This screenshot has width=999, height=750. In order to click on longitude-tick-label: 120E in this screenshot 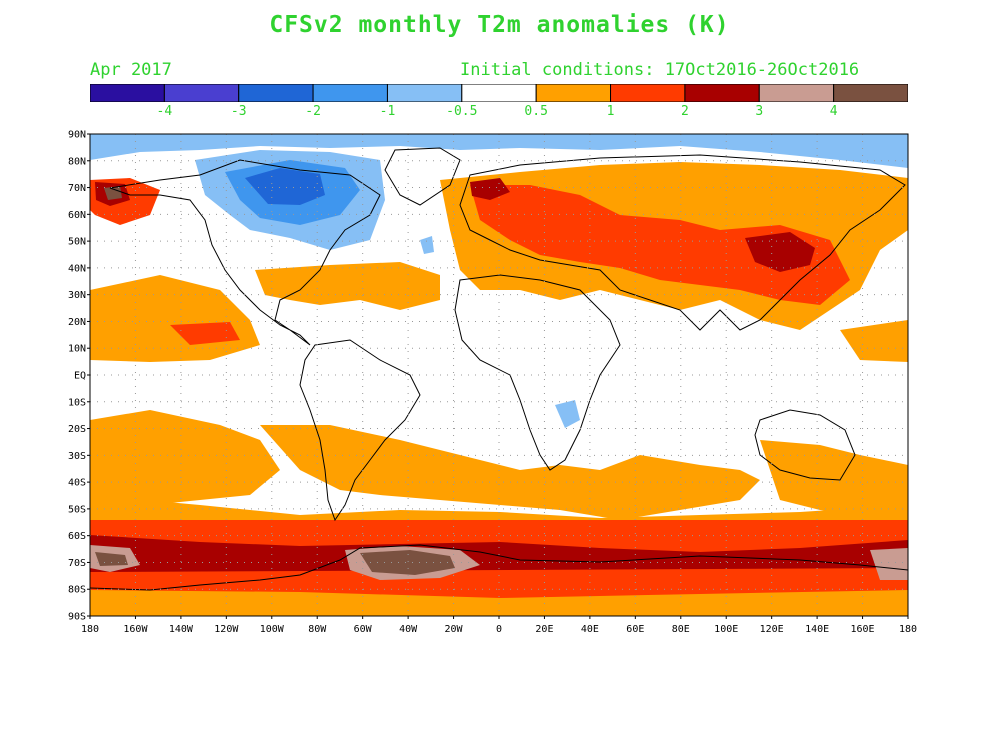, I will do `click(772, 629)`.